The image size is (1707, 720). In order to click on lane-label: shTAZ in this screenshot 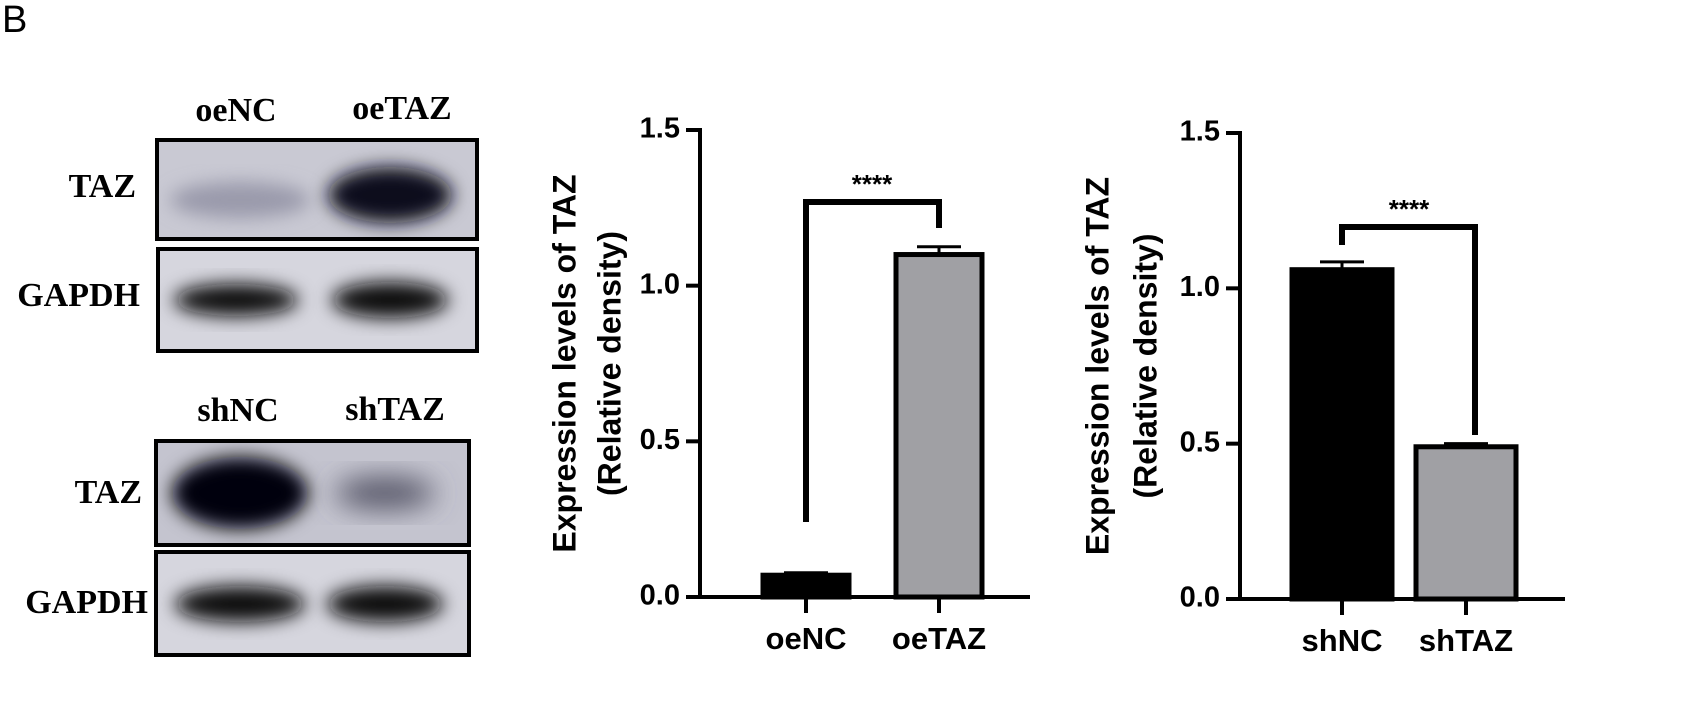, I will do `click(395, 409)`.